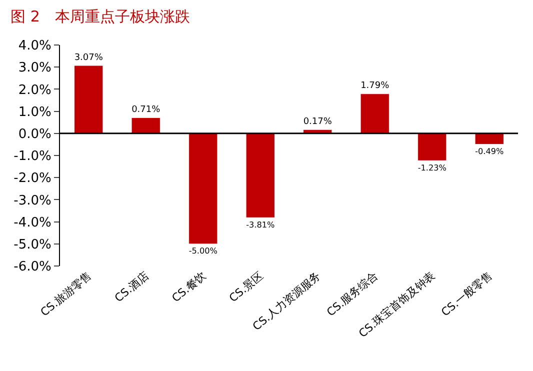 This screenshot has width=533, height=371. I want to click on data-label: -5.00%, so click(203, 251).